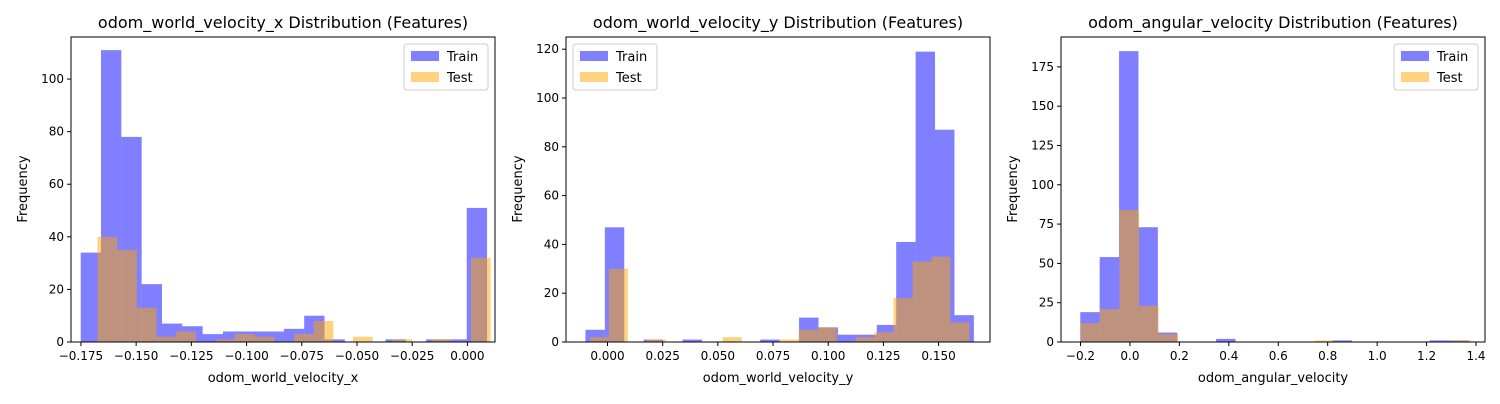  Describe the element at coordinates (1377, 356) in the screenshot. I see `x-tick-label: 1.0` at that location.